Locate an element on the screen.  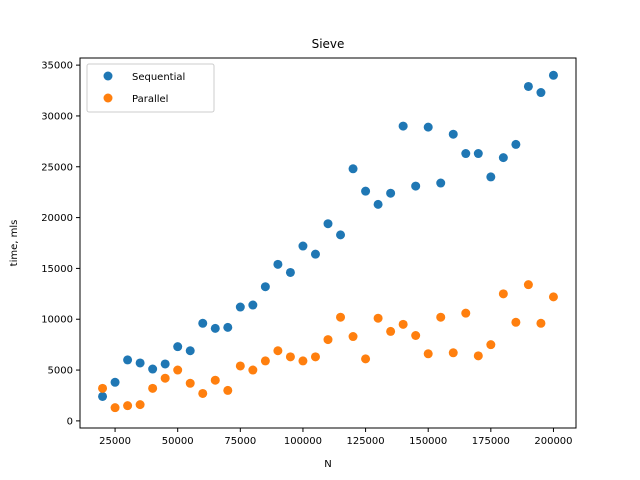
y-tick-label: 25000 is located at coordinates (57, 167).